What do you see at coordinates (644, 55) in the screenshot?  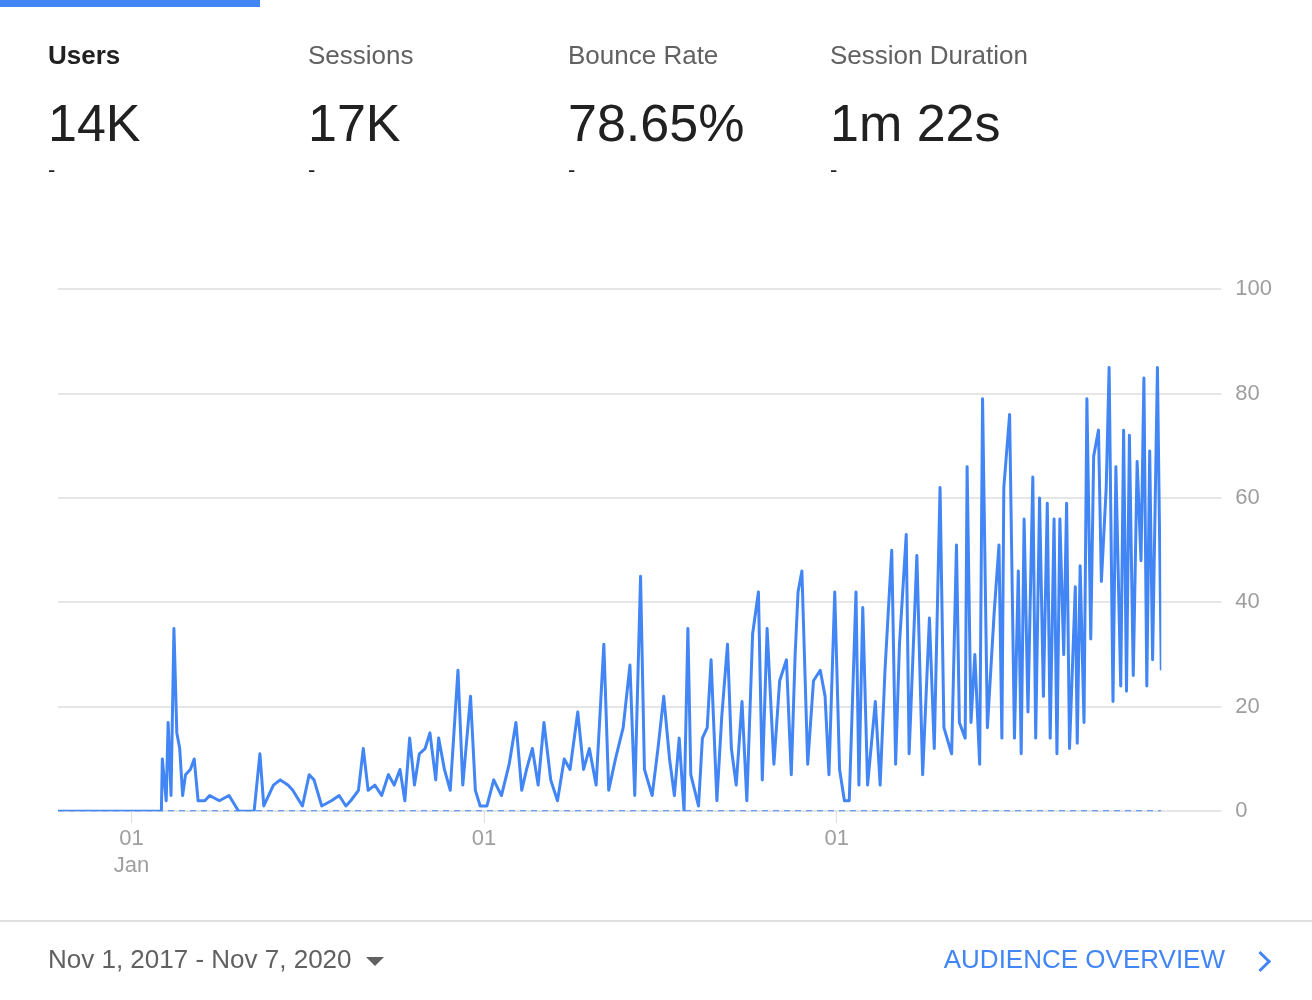 I see `text: Bounce Rate` at bounding box center [644, 55].